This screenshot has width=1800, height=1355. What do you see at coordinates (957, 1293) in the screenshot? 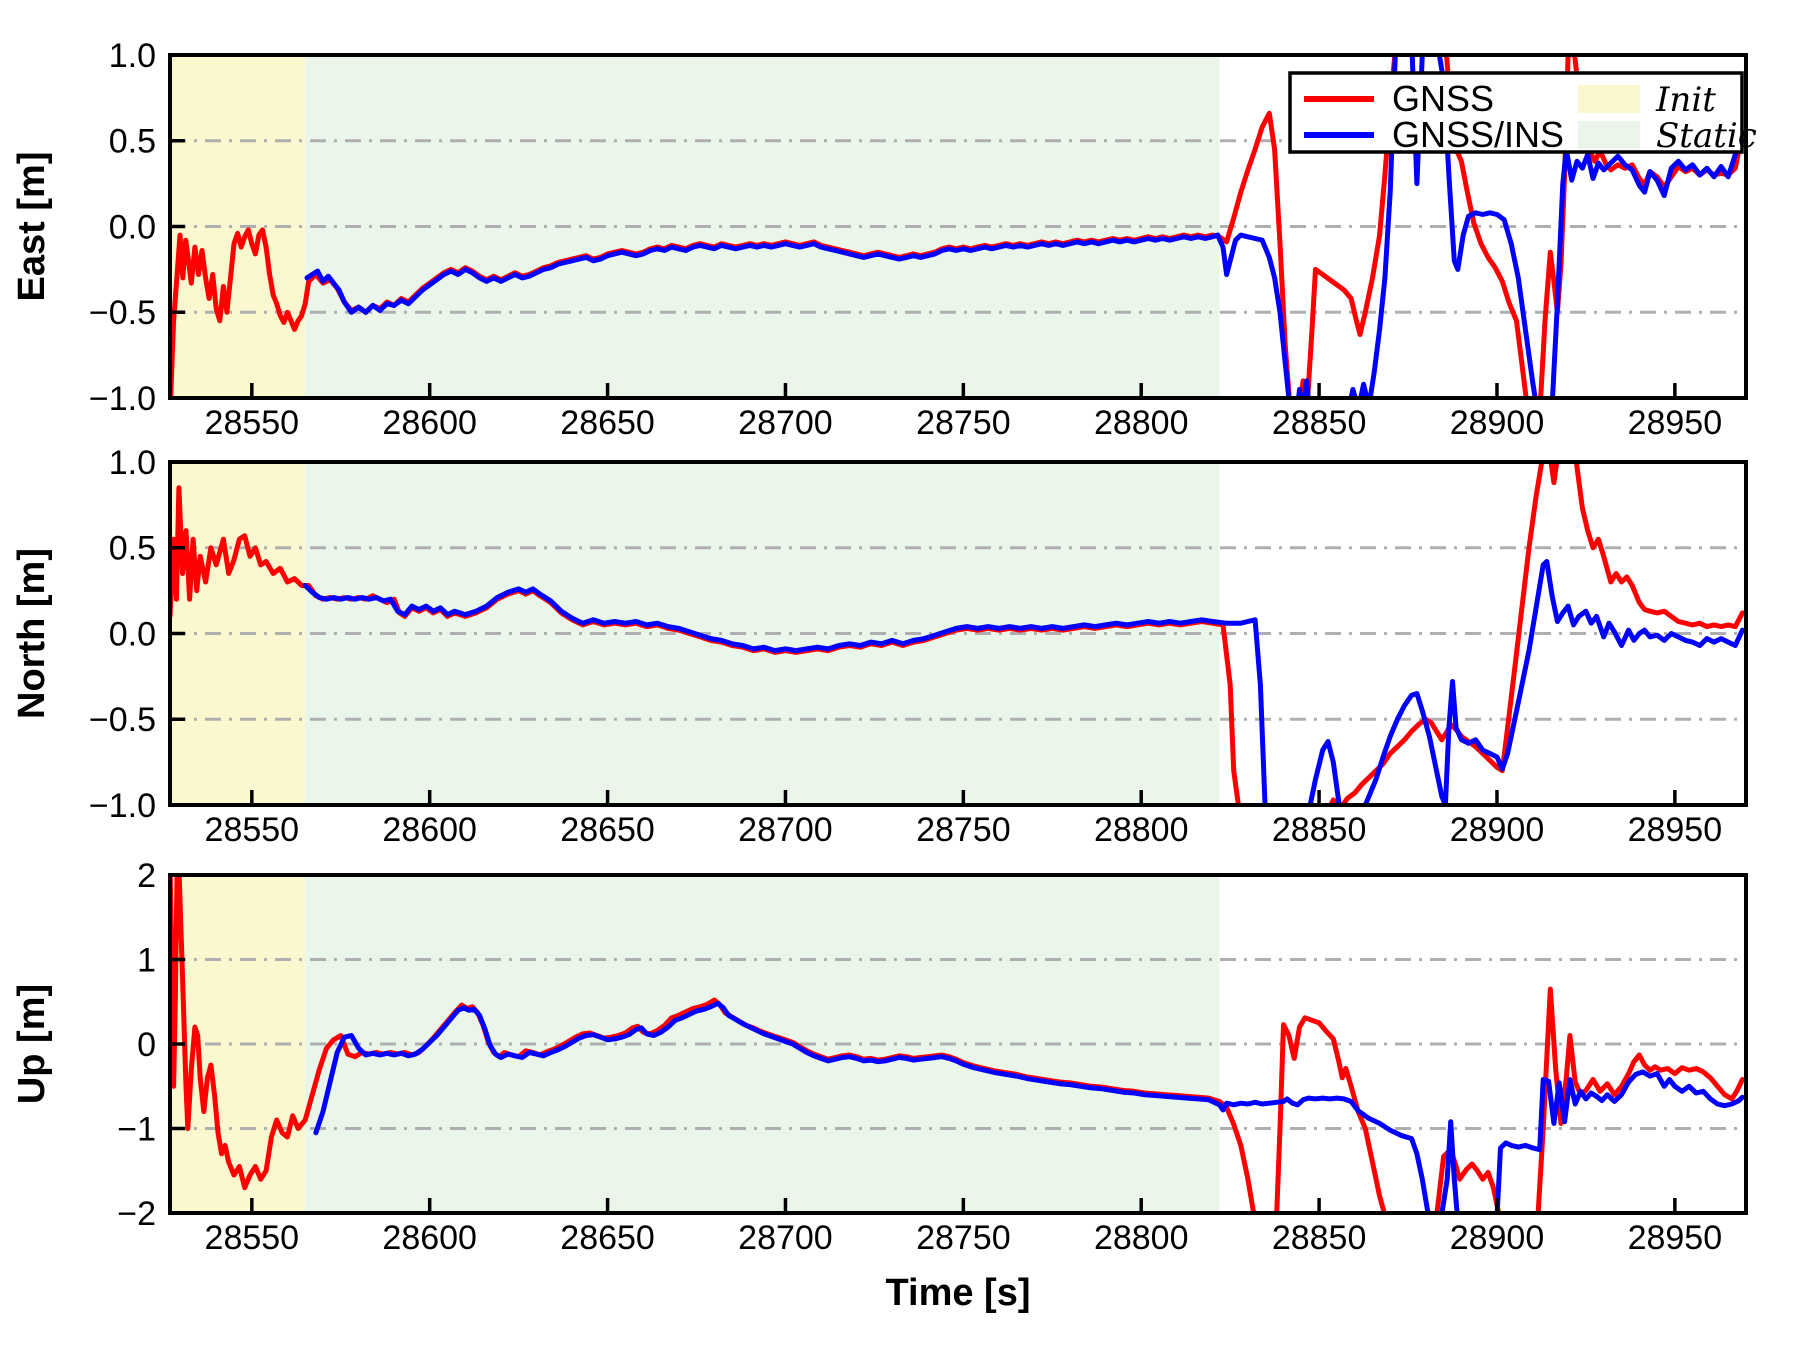
I see `x-axis-label: Time [s]` at bounding box center [957, 1293].